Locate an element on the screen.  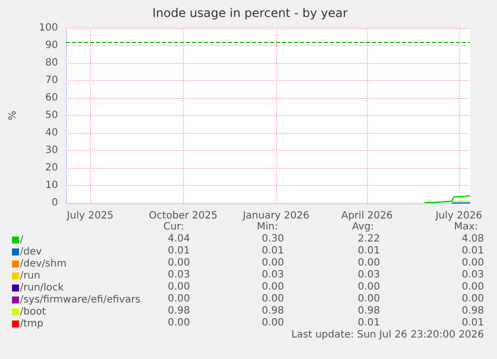
text: Last update: Sun Jul 26 23:20:00 2026 is located at coordinates (387, 335).